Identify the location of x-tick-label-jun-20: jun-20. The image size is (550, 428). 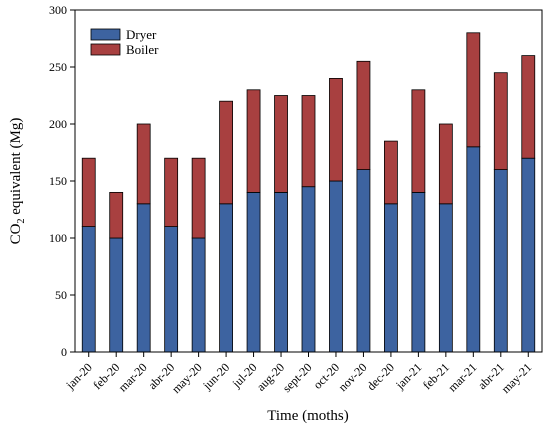
(215, 376).